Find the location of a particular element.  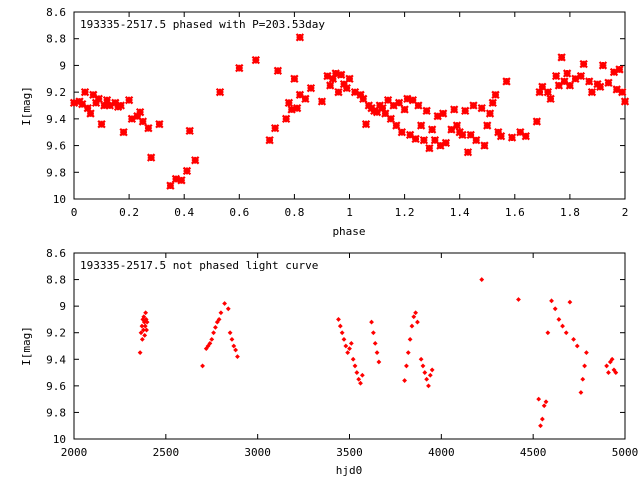

x-tick-label: 0.8 is located at coordinates (294, 212).